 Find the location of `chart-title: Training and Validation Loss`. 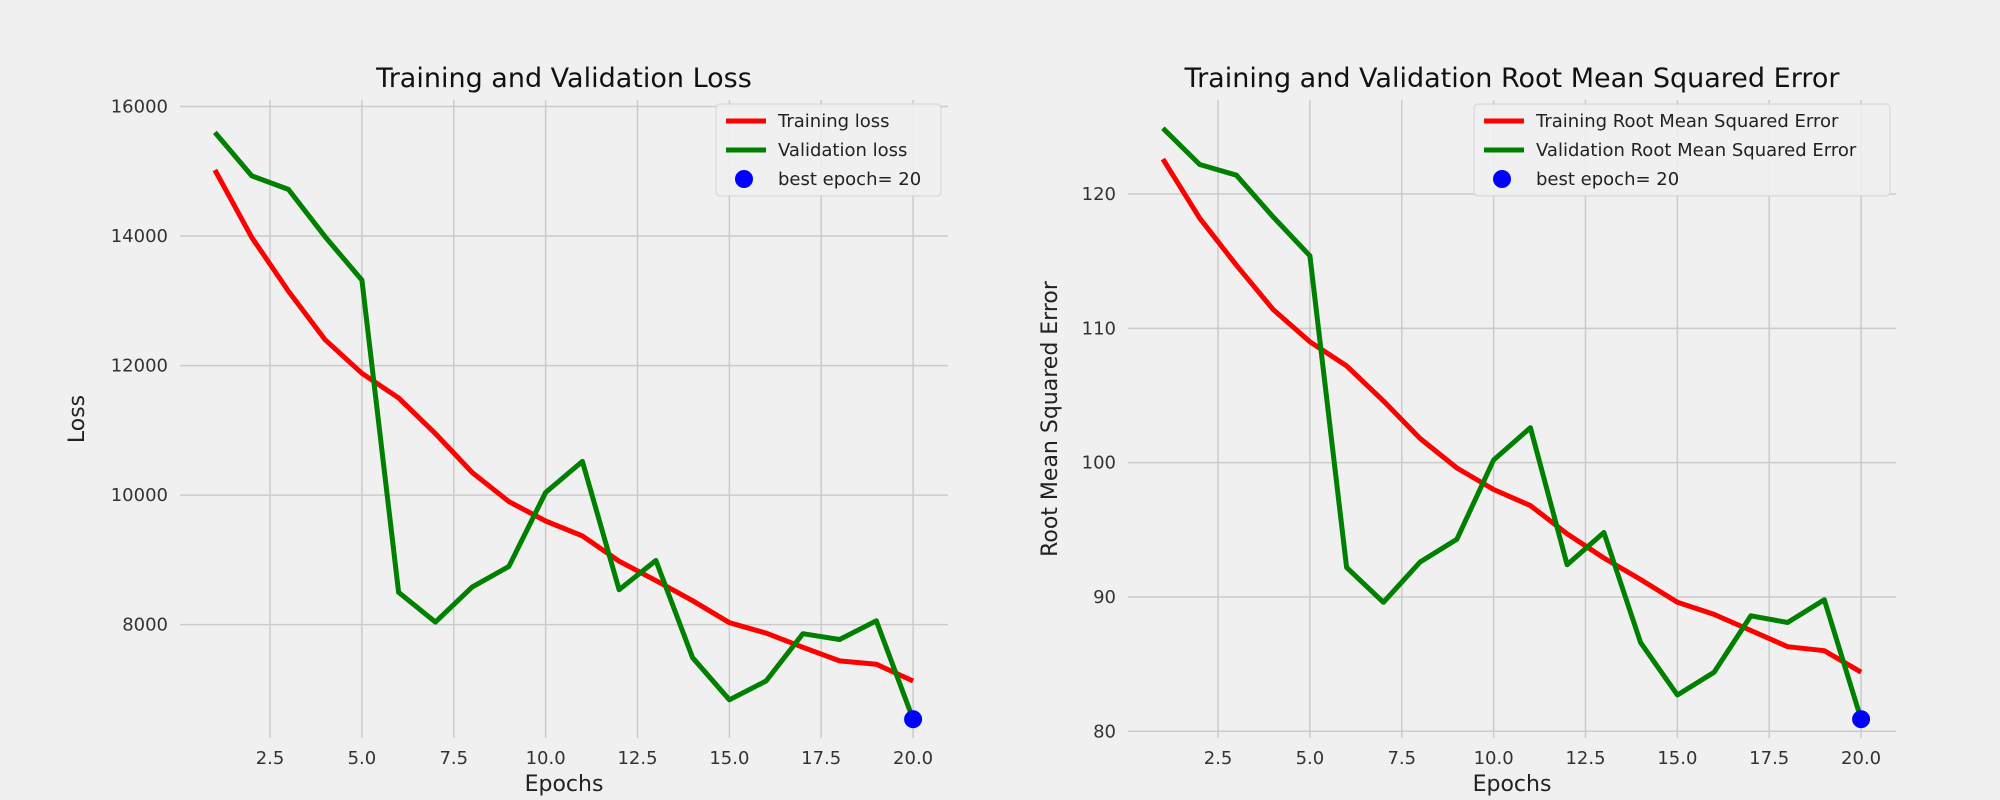

chart-title: Training and Validation Loss is located at coordinates (563, 78).